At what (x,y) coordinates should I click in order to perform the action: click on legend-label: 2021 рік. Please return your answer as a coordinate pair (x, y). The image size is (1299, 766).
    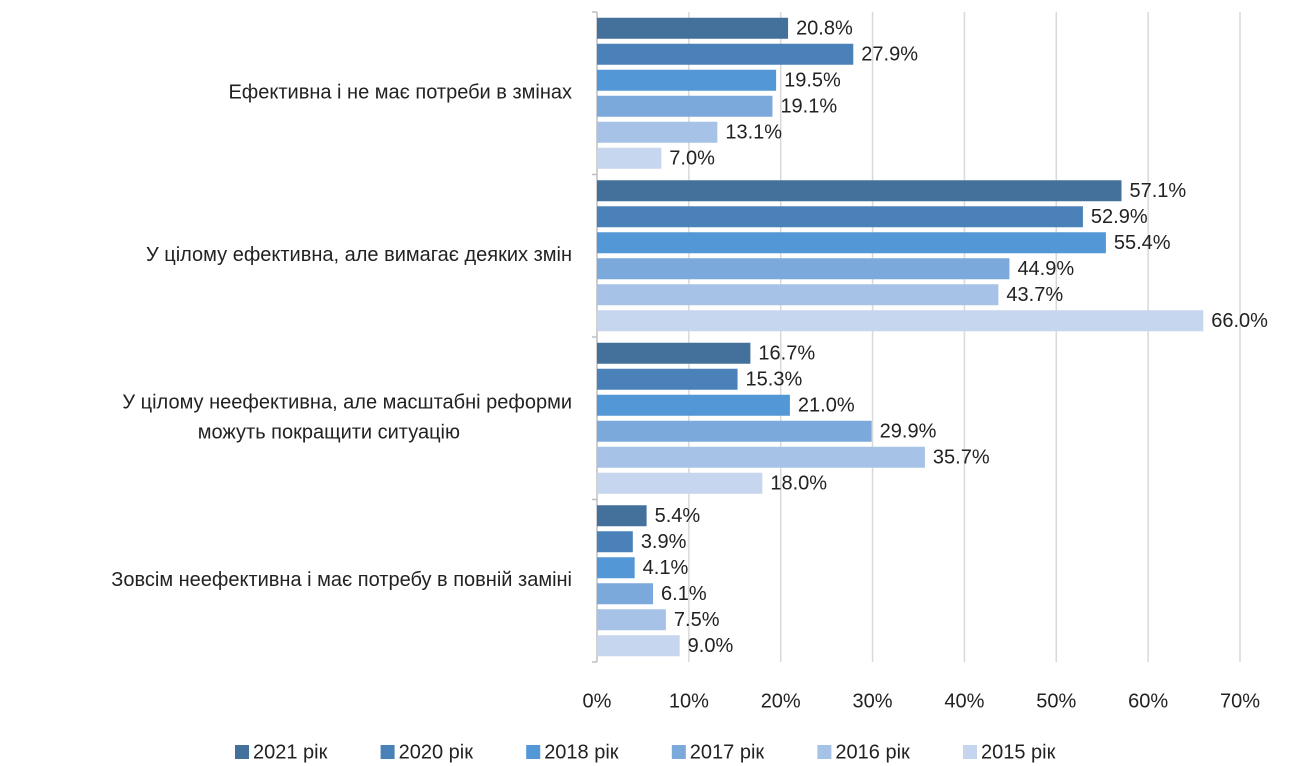
    Looking at the image, I should click on (290, 752).